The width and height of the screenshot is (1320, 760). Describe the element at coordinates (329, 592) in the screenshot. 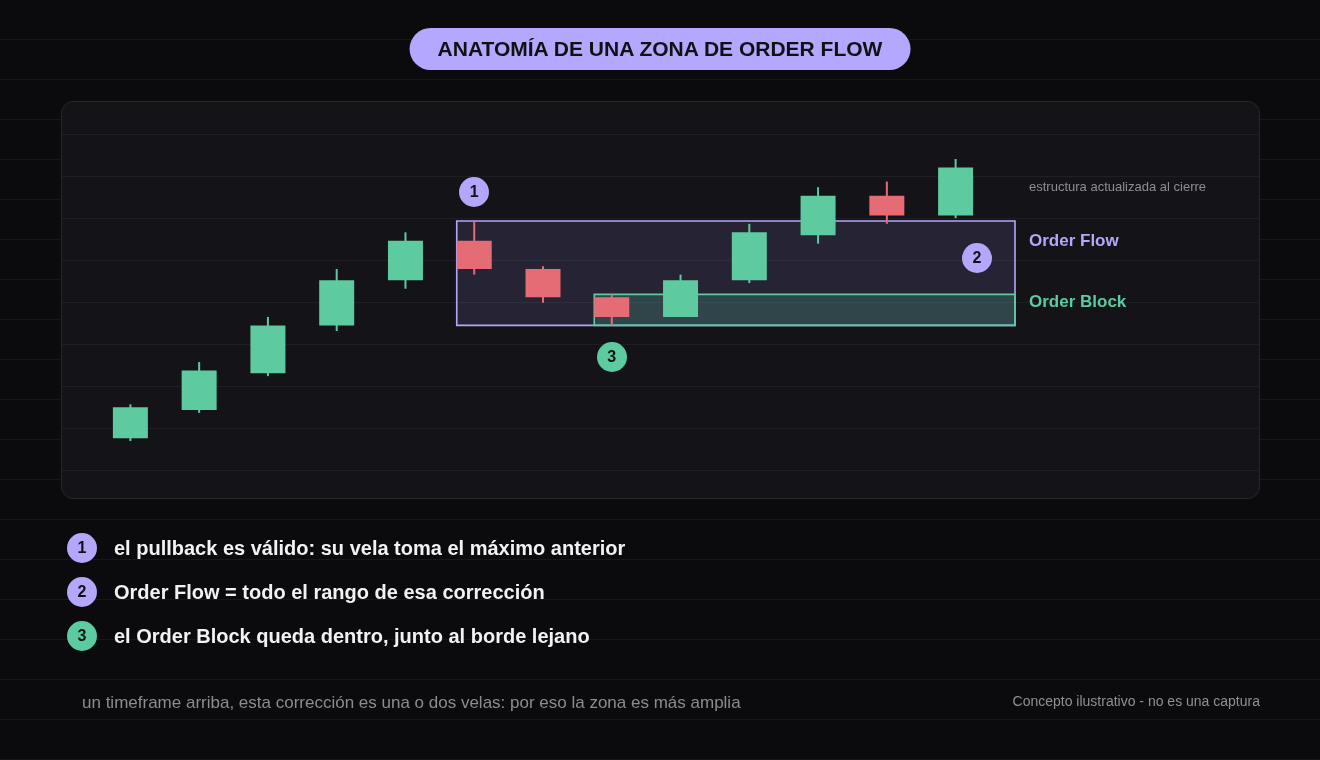

I see `text: Order Flow = todo el rango de esa corrección` at that location.